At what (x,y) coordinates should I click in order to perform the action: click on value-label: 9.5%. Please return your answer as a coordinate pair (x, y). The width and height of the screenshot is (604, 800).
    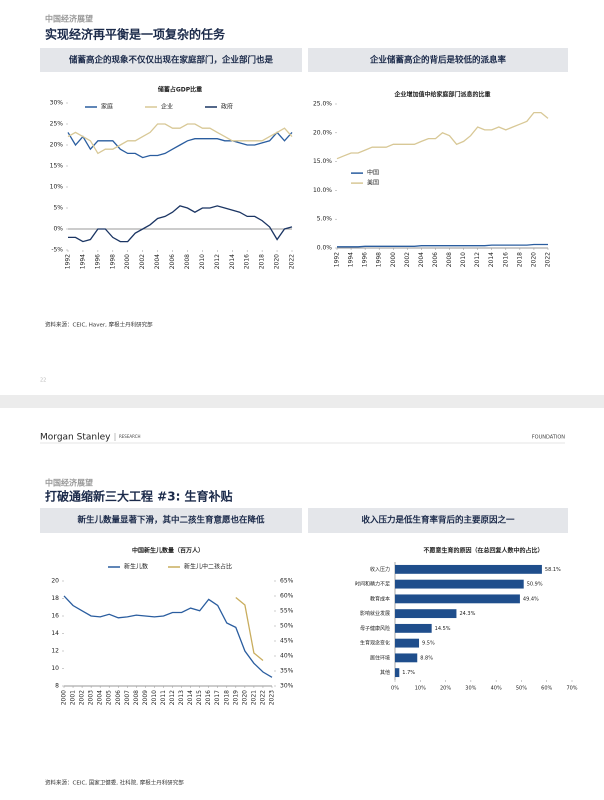
    Looking at the image, I should click on (428, 644).